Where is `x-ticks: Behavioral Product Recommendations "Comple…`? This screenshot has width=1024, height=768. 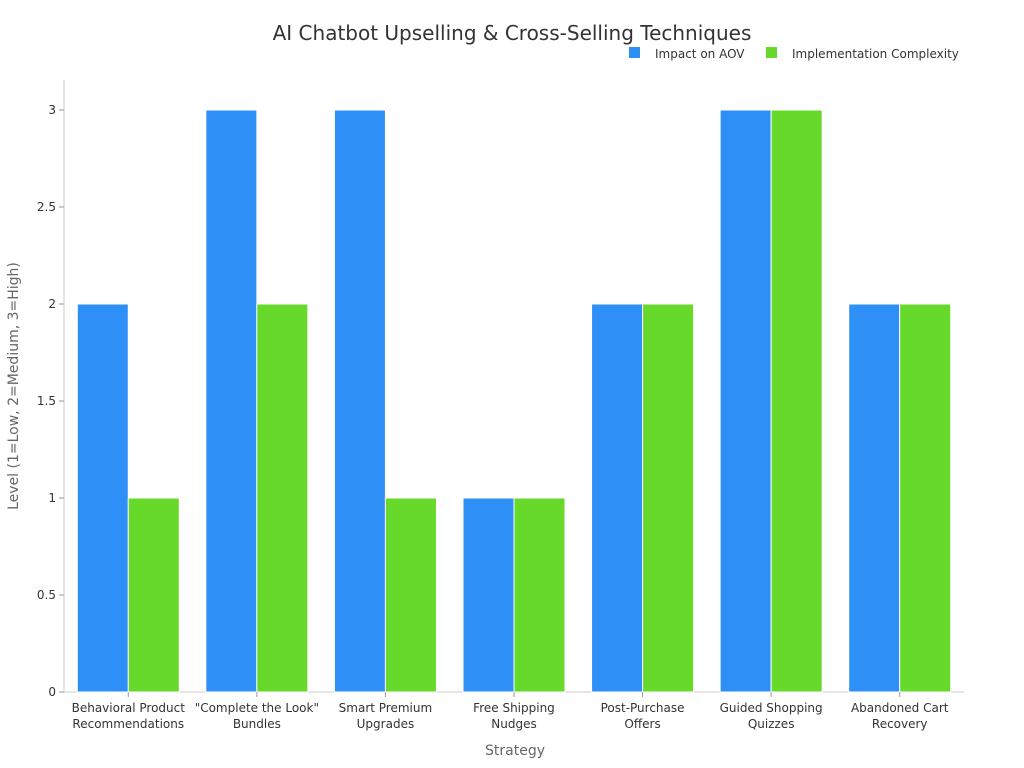 x-ticks: Behavioral Product Recommendations "Comple… is located at coordinates (510, 711).